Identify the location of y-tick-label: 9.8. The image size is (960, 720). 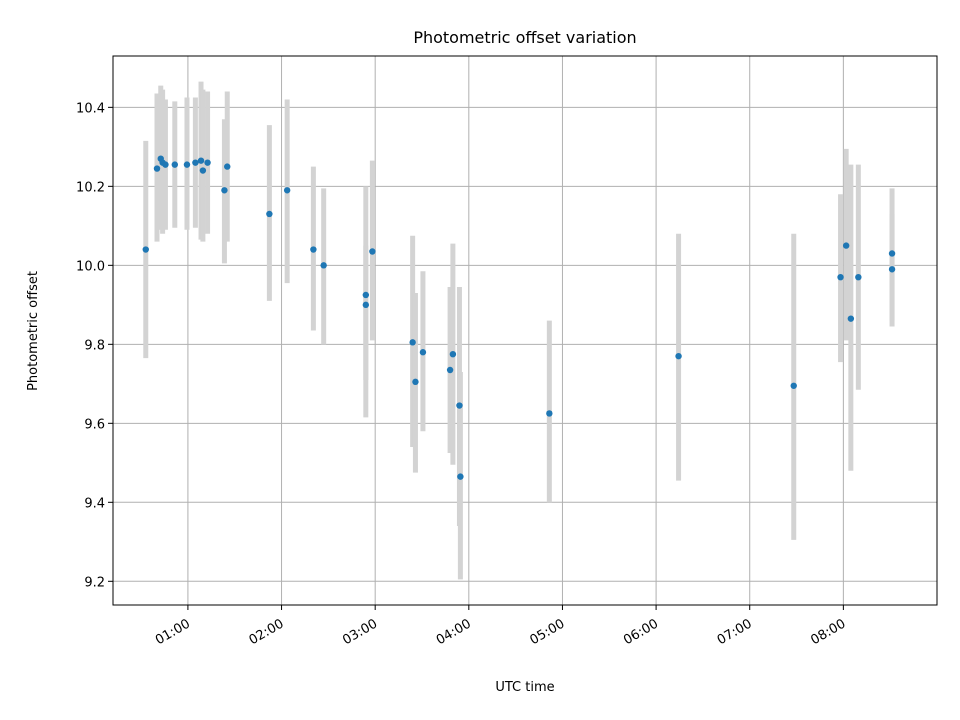
(94, 345).